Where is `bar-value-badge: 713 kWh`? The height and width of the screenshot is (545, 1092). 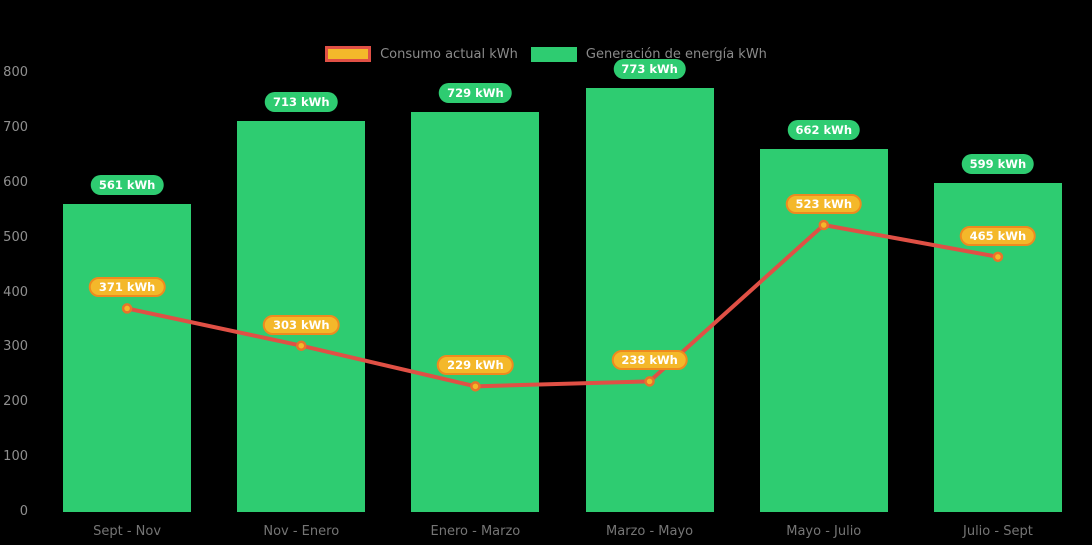
bar-value-badge: 713 kWh is located at coordinates (301, 101).